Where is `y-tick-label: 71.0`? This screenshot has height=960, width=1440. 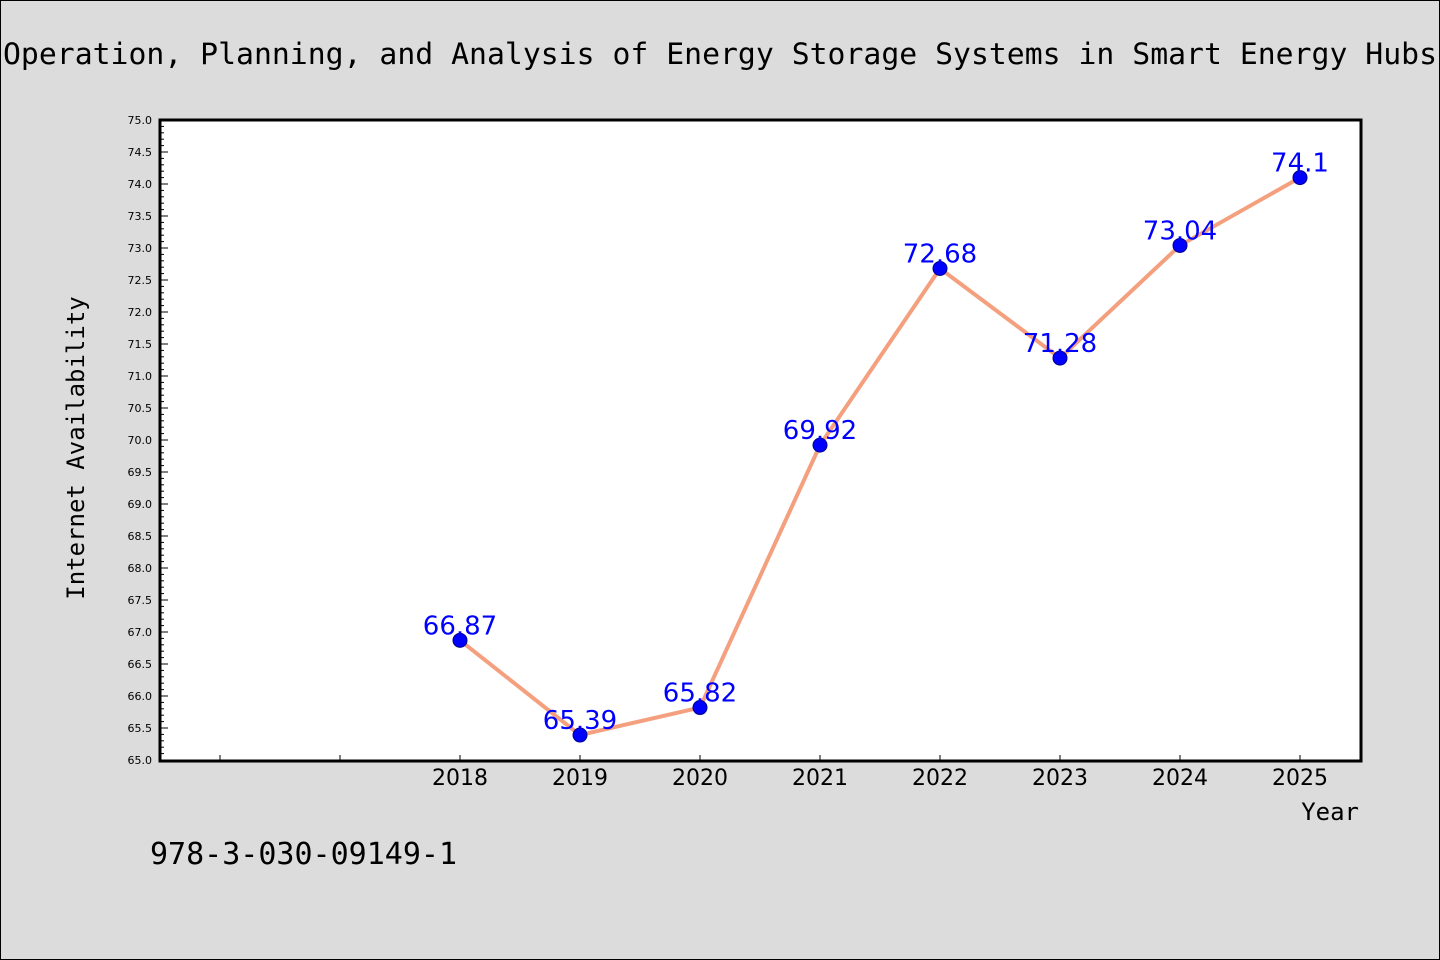 y-tick-label: 71.0 is located at coordinates (140, 376).